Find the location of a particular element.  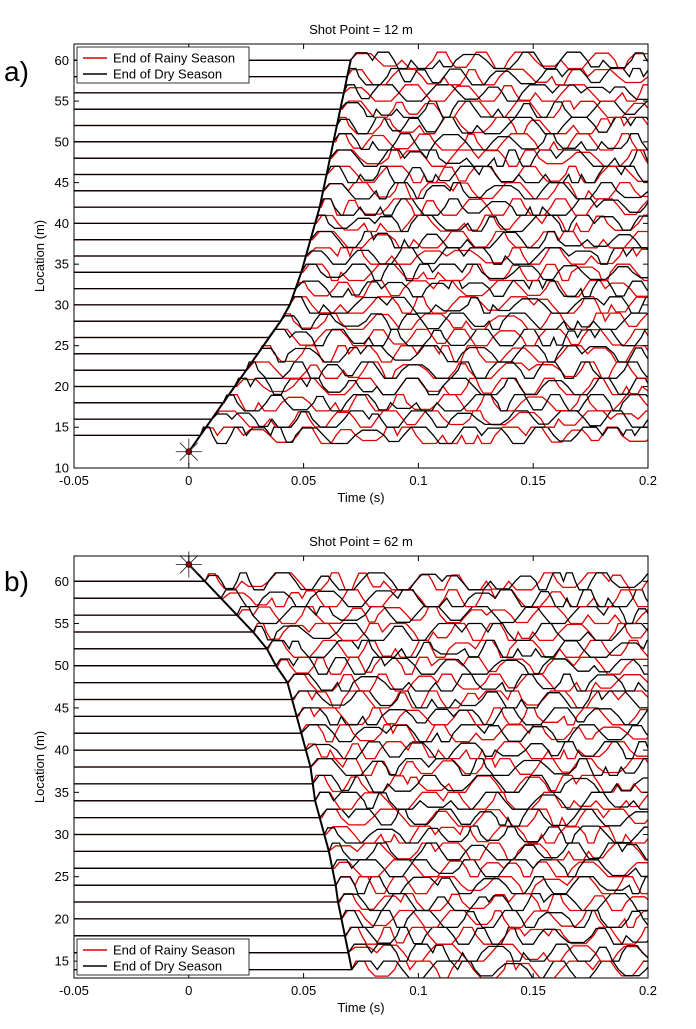

y-tick-label: 60 is located at coordinates (62, 60).